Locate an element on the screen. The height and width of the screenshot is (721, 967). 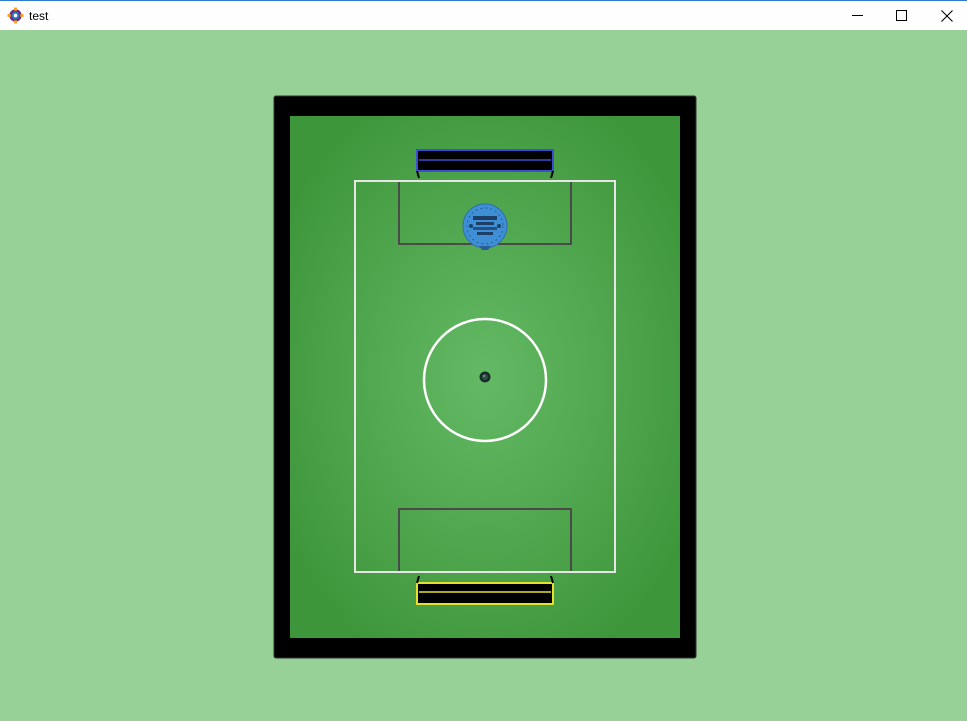
bottom-penalty-box is located at coordinates (485, 539).